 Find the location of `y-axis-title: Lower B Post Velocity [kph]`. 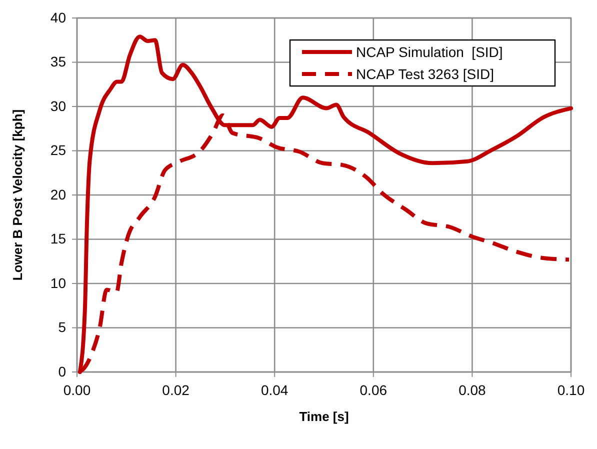

y-axis-title: Lower B Post Velocity [kph] is located at coordinates (17, 195).